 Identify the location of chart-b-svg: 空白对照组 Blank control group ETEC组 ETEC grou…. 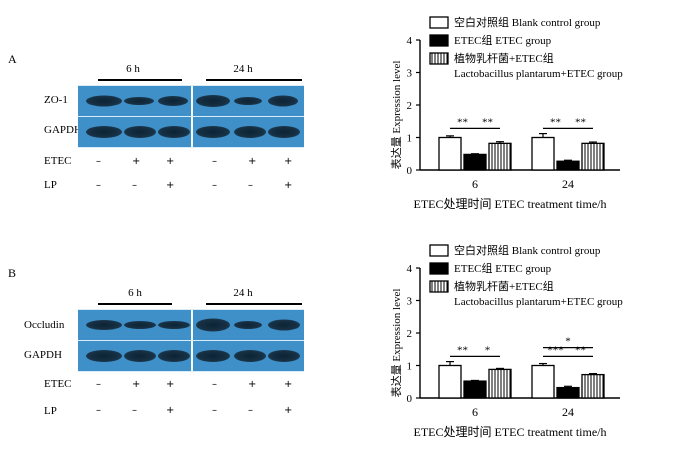
(506, 341).